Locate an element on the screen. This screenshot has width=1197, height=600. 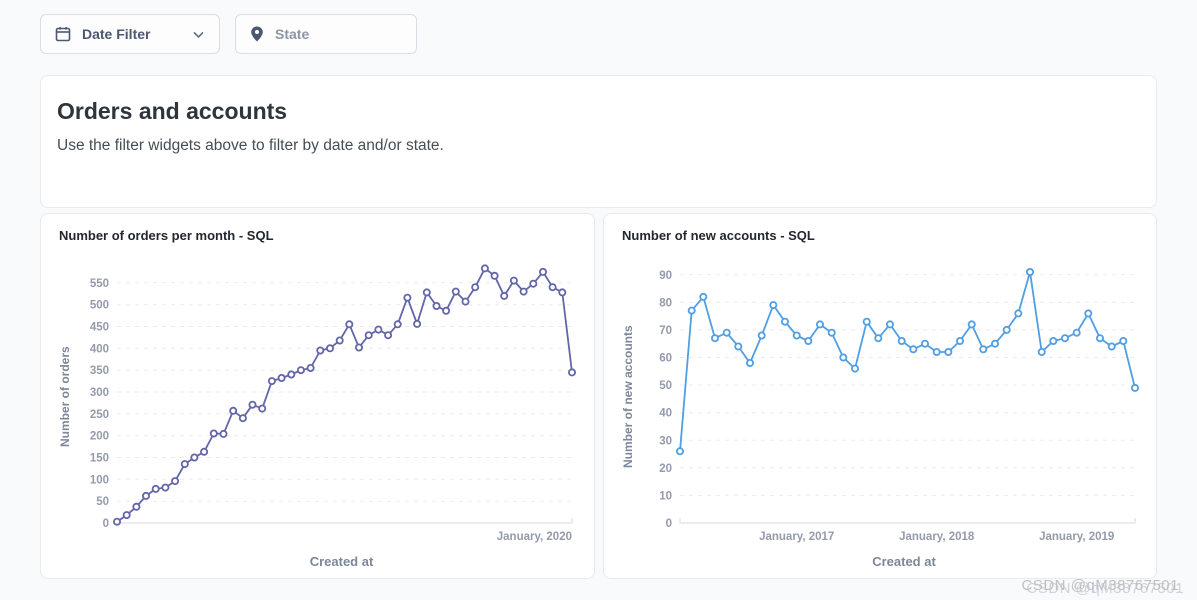
page-title: Orders and accounts is located at coordinates (172, 111).